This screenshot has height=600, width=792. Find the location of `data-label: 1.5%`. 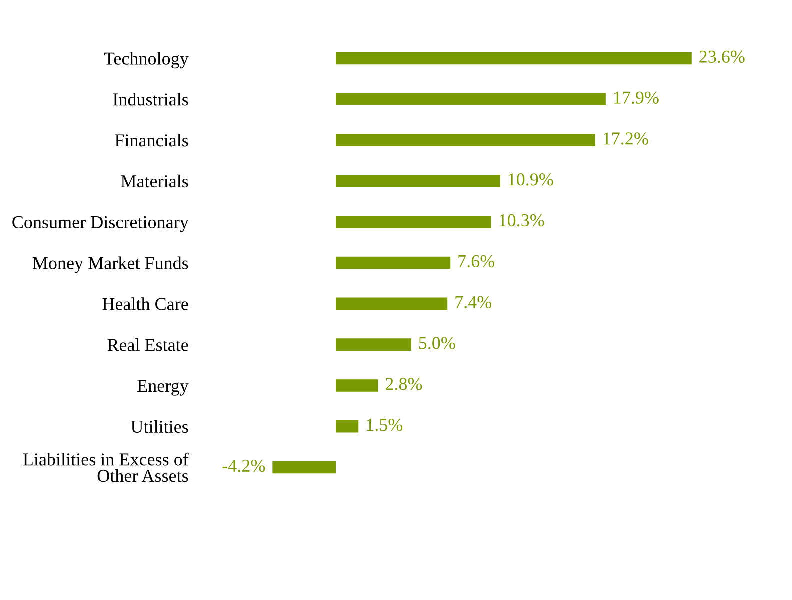

data-label: 1.5% is located at coordinates (385, 425).